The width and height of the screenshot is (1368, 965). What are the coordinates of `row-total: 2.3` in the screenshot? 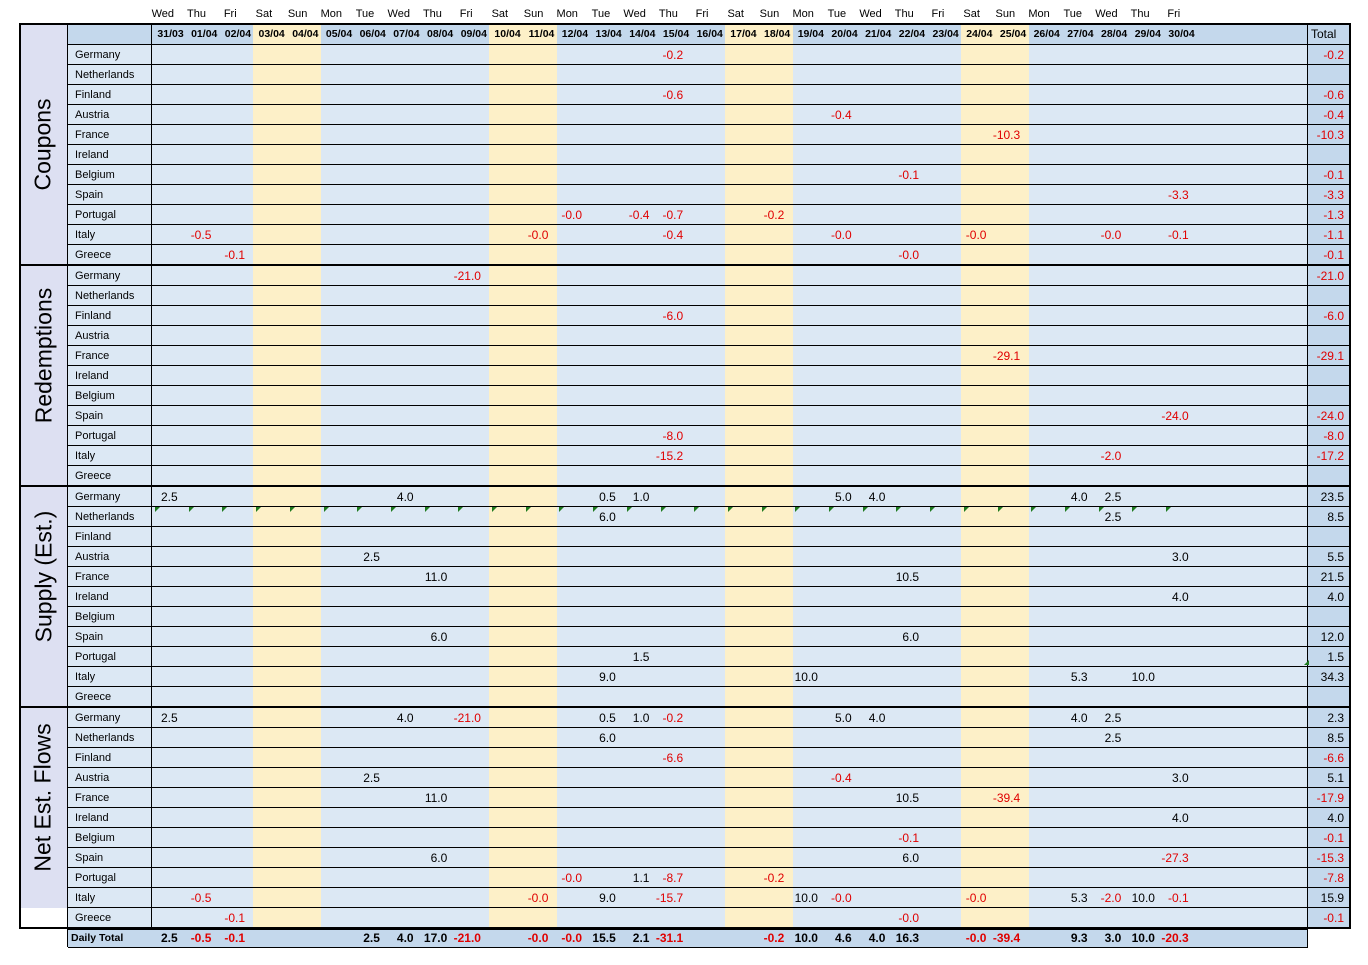 It's located at (1335, 718).